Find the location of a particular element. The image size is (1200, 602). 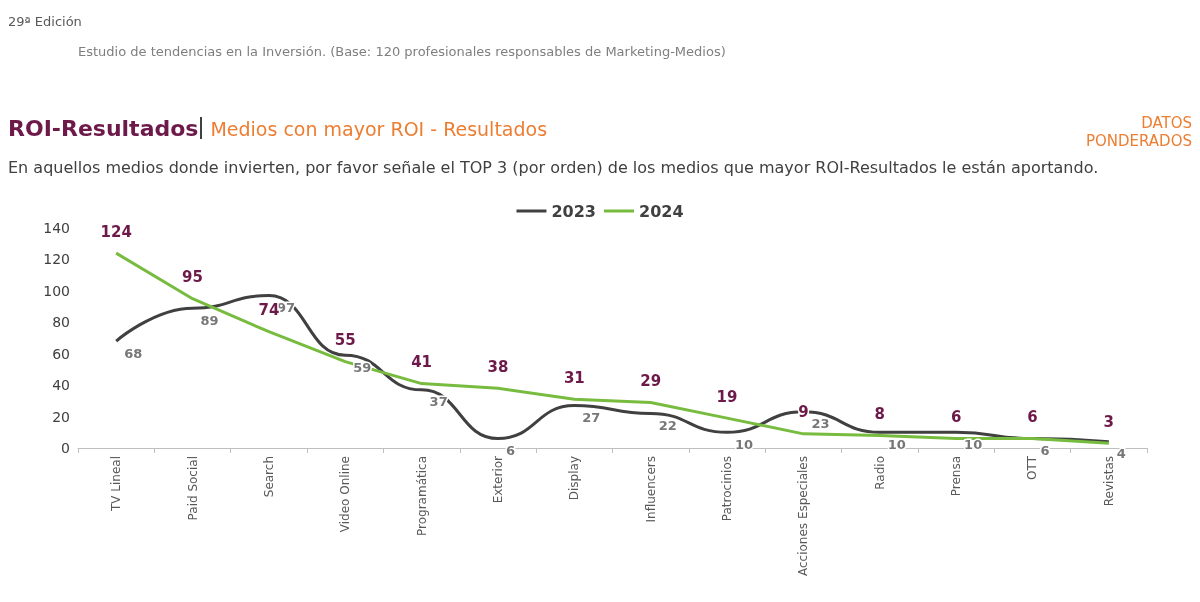

x-tick-label: TV Lineal is located at coordinates (116, 484).